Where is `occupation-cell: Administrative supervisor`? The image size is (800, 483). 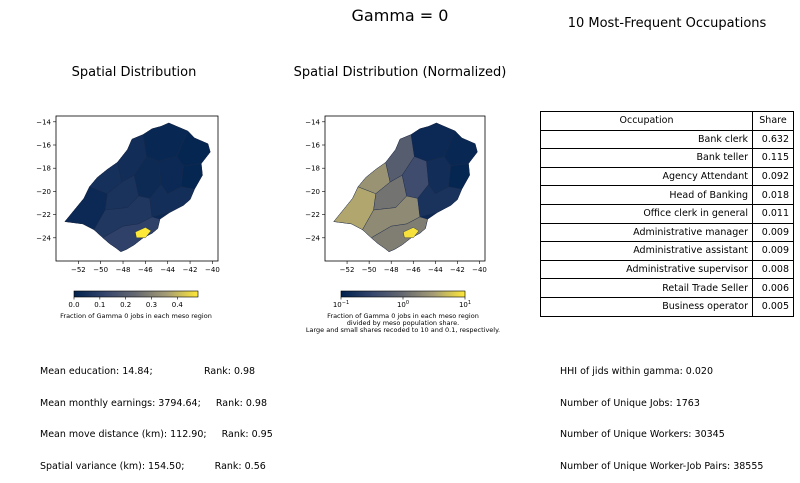 occupation-cell: Administrative supervisor is located at coordinates (646, 269).